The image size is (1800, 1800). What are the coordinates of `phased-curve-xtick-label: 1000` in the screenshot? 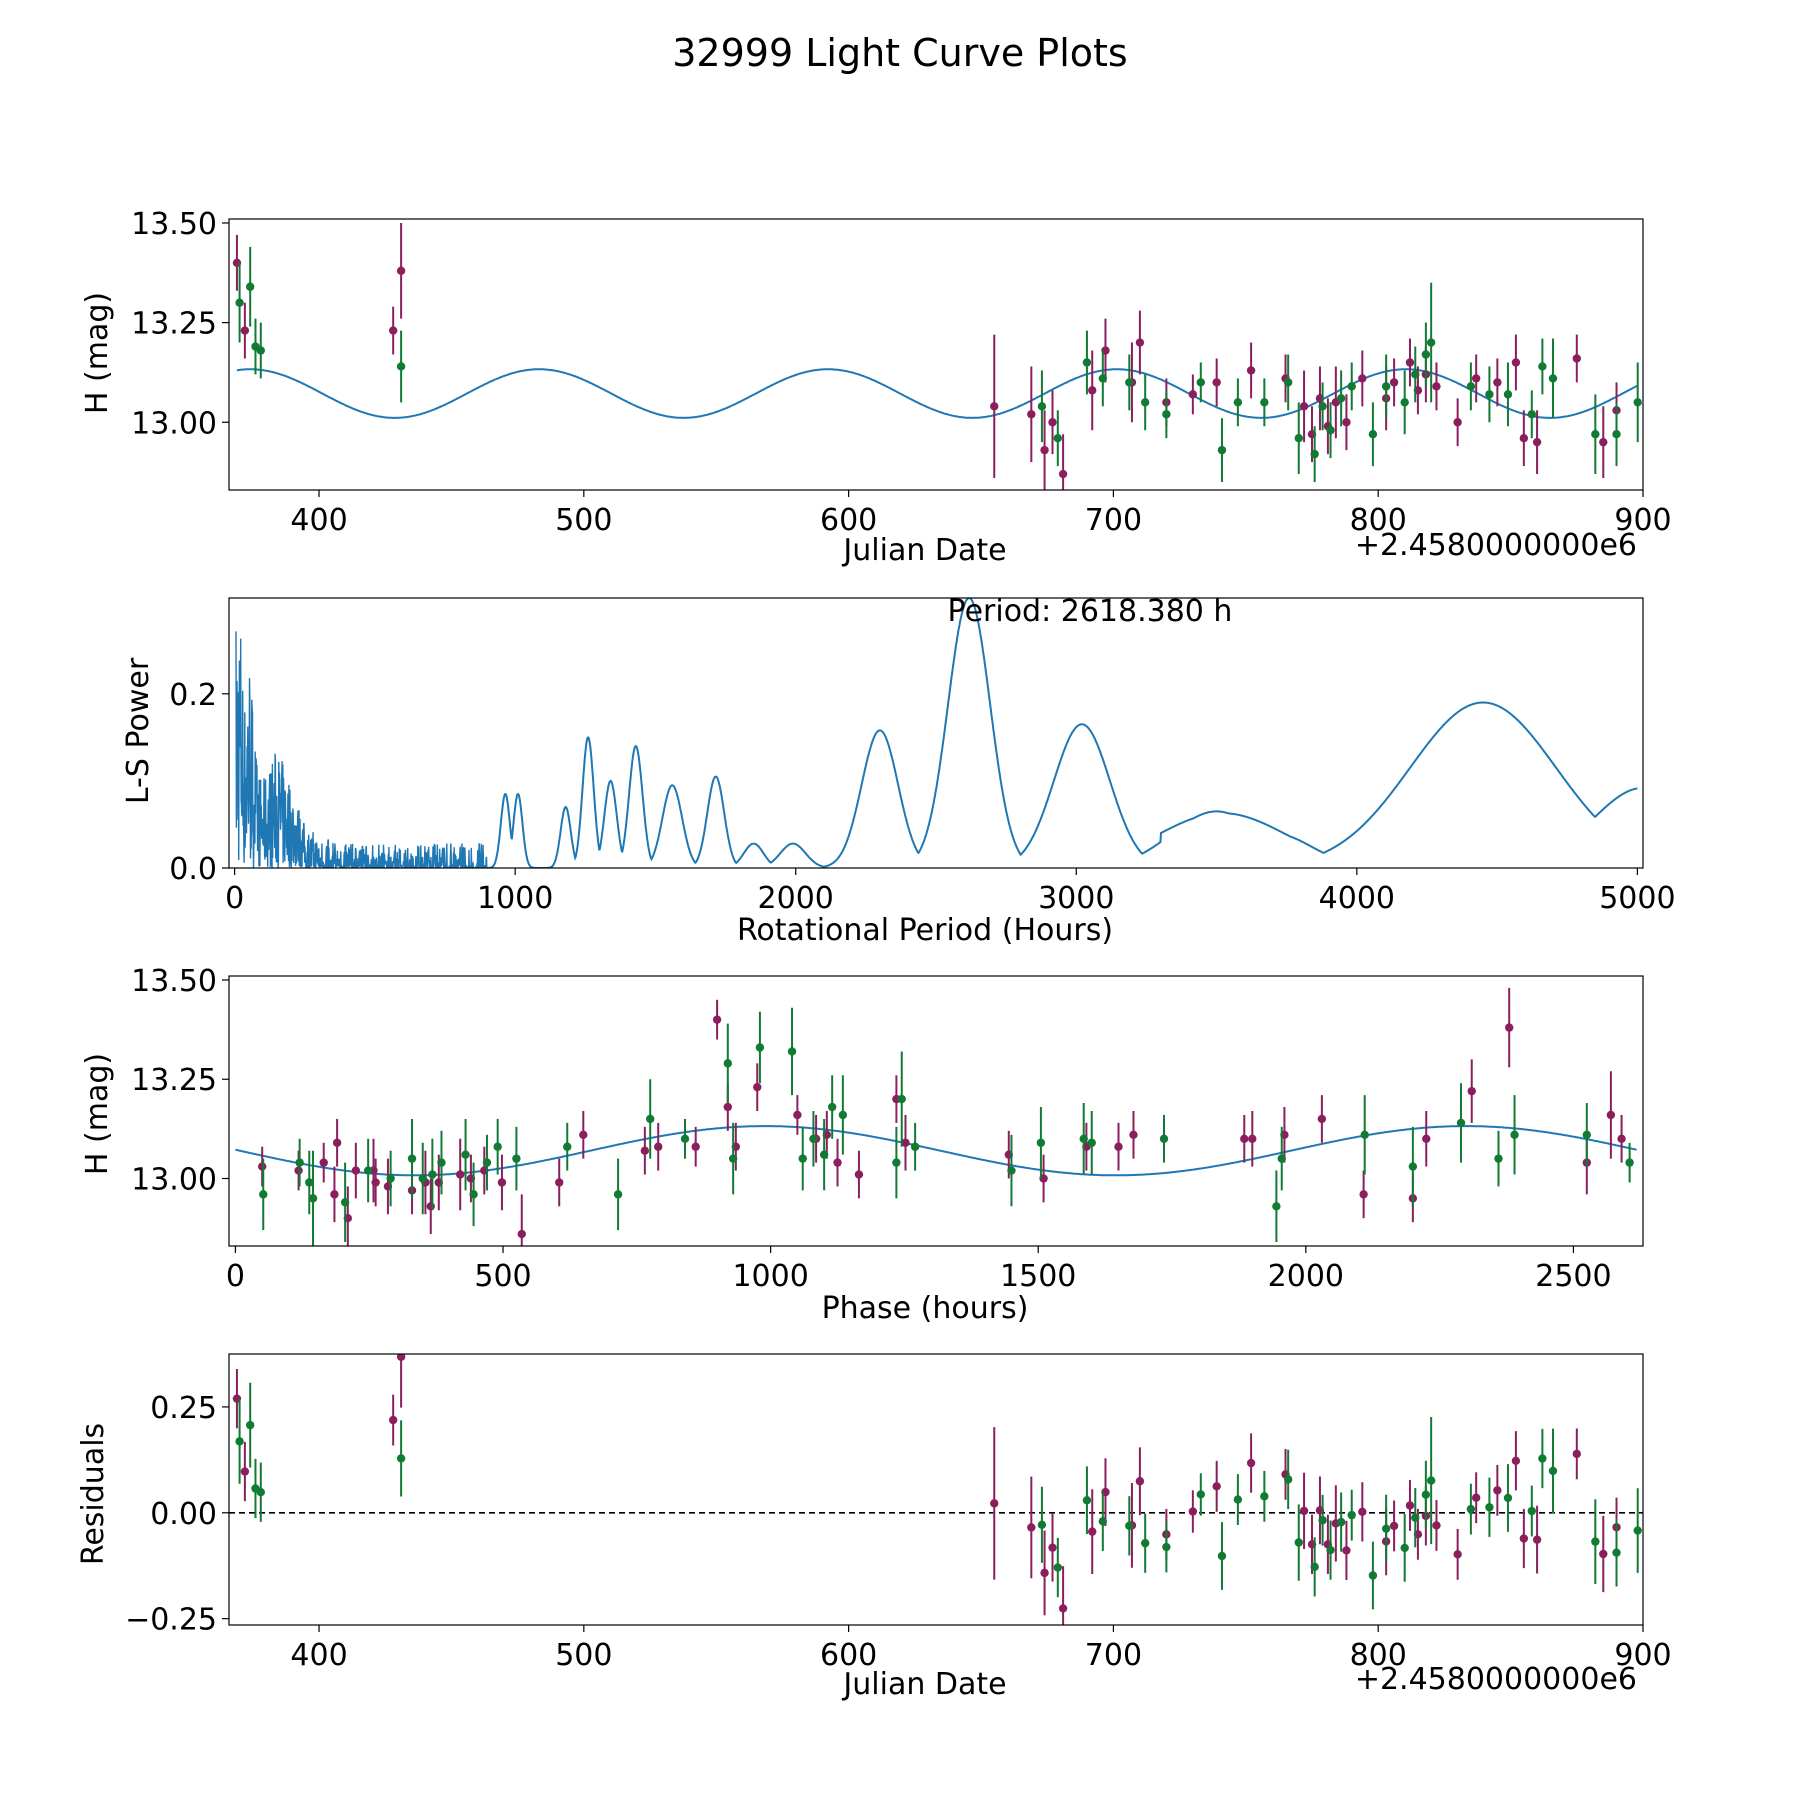 It's located at (770, 1276).